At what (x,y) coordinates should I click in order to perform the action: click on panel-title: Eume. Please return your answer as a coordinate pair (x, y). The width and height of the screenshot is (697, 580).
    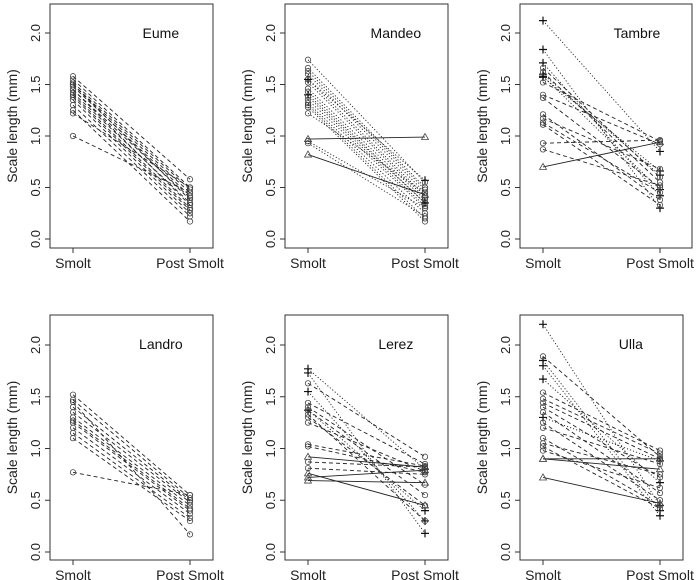
    Looking at the image, I should click on (161, 33).